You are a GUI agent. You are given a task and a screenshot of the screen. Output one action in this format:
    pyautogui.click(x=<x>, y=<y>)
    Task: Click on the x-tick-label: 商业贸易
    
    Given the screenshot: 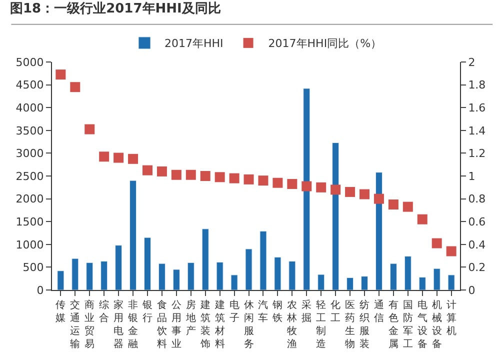 What is the action you would take?
    pyautogui.click(x=89, y=324)
    